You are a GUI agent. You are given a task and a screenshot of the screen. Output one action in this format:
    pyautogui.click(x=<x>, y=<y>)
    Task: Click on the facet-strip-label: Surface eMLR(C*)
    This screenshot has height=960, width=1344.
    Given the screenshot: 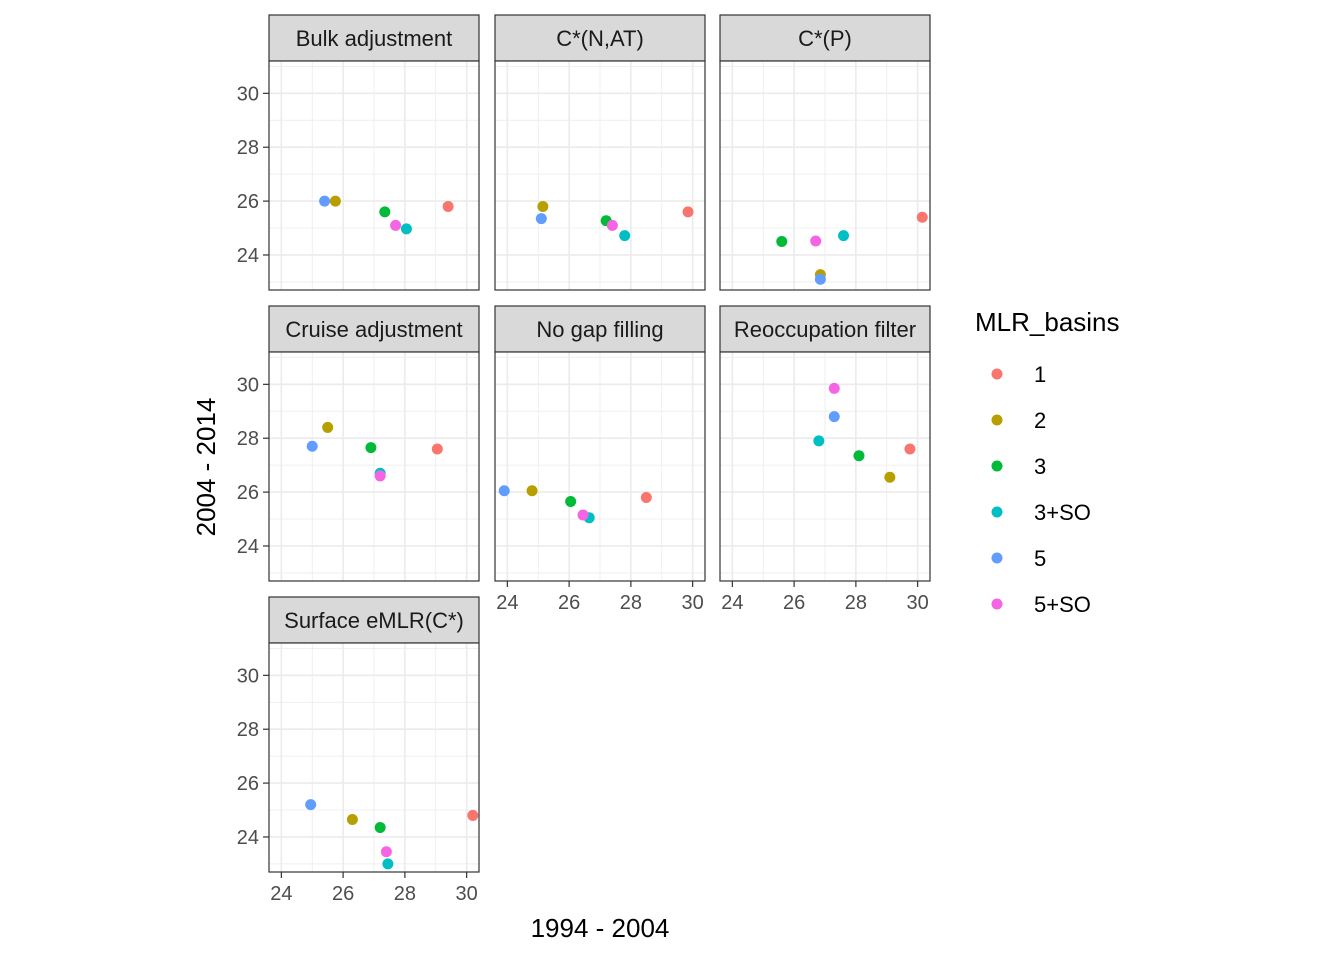 What is the action you would take?
    pyautogui.click(x=374, y=620)
    